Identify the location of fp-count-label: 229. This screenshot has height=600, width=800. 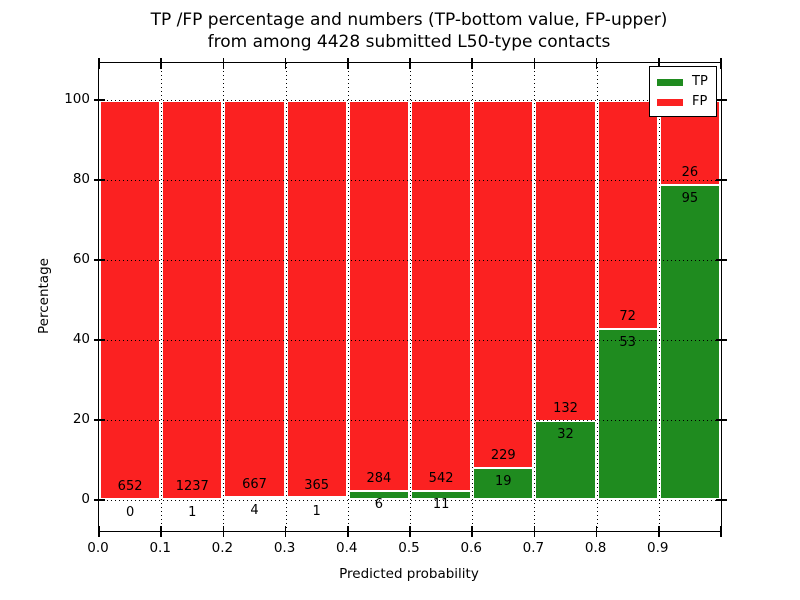
(503, 456).